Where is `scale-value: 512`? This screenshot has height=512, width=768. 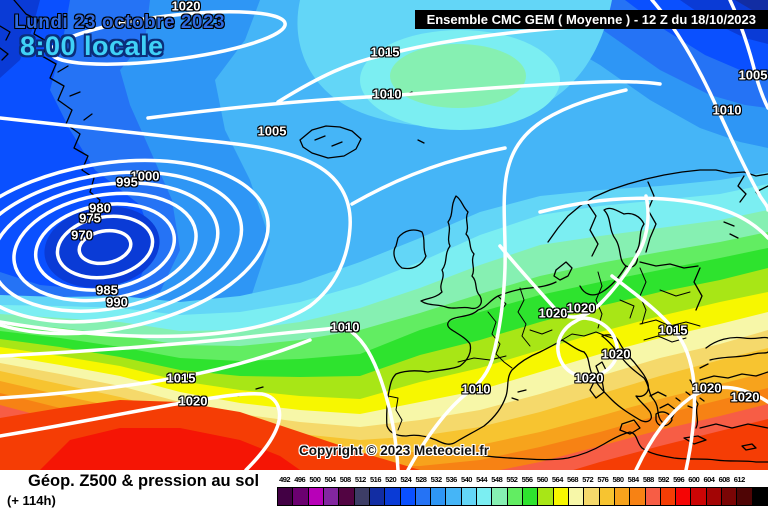
scale-value: 512 is located at coordinates (360, 479).